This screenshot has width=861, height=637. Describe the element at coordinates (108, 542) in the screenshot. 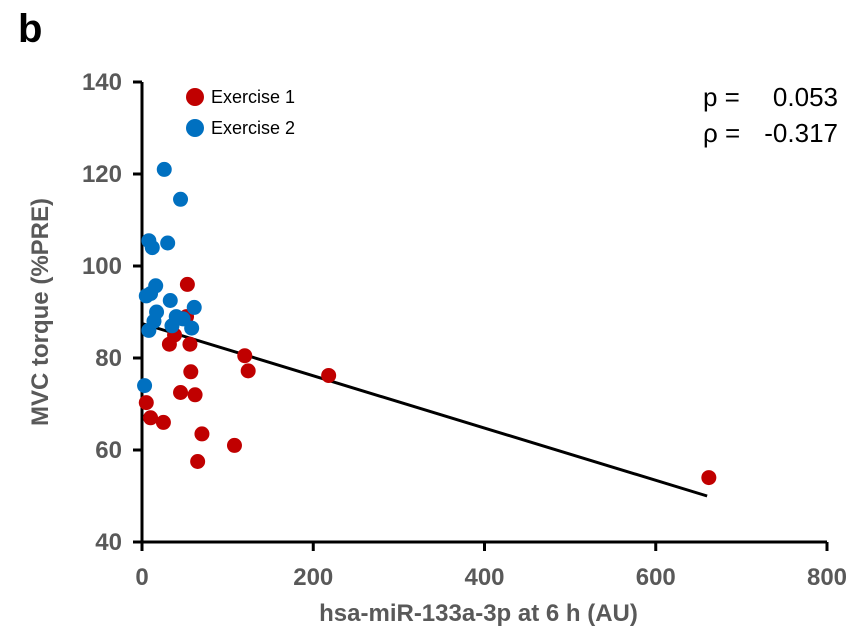

I see `y-tick-label: 40` at that location.